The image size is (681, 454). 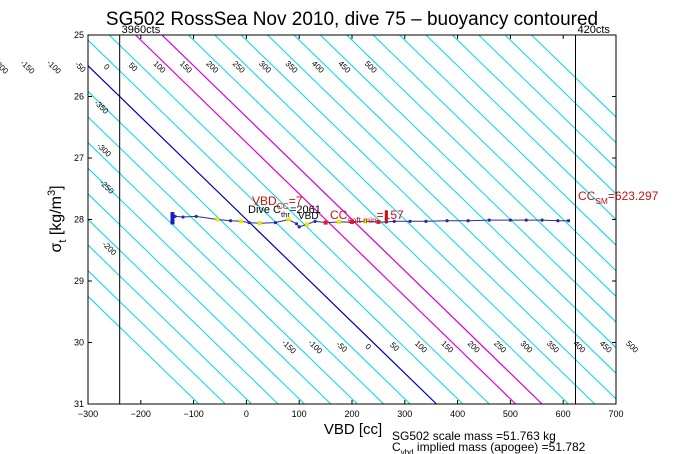 I want to click on y-tick-label: 27, so click(x=79, y=158).